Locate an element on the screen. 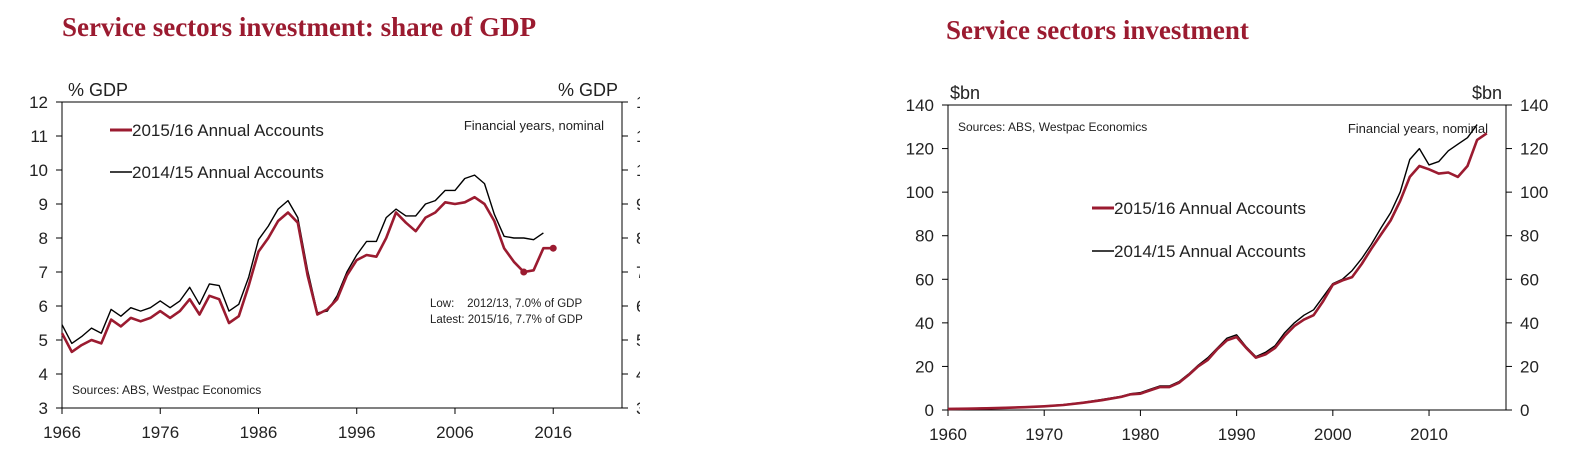 Image resolution: width=1589 pixels, height=470 pixels. chart-title: Service sectors investment: share of GDP is located at coordinates (299, 27).